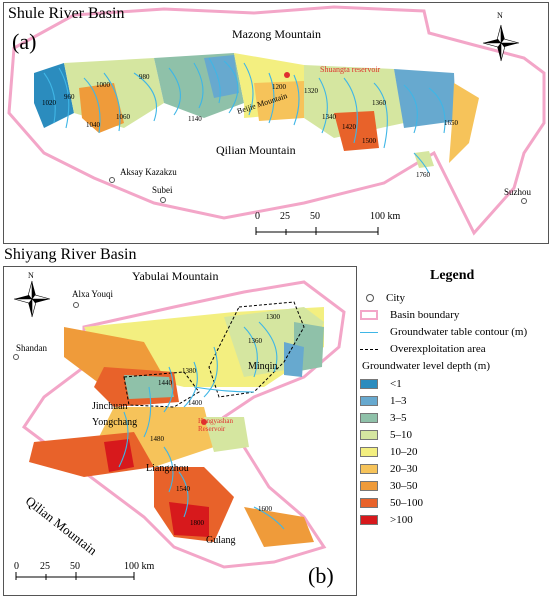  I want to click on label-yabulai-mountain: Yabulai Mountain, so click(175, 276).